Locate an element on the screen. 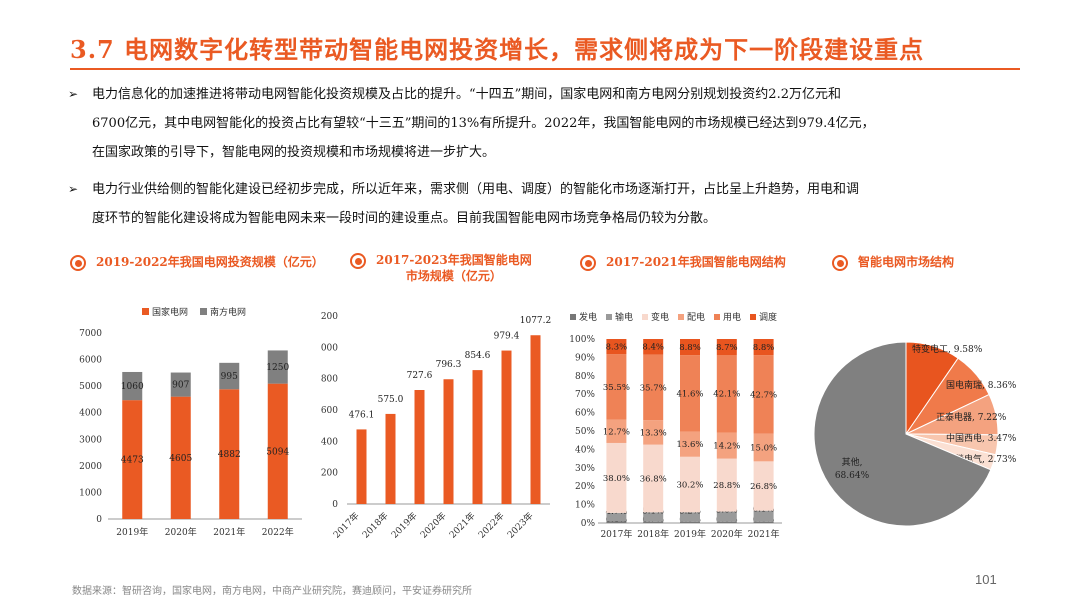 This screenshot has width=1080, height=608. data-label: 42.1% is located at coordinates (726, 395).